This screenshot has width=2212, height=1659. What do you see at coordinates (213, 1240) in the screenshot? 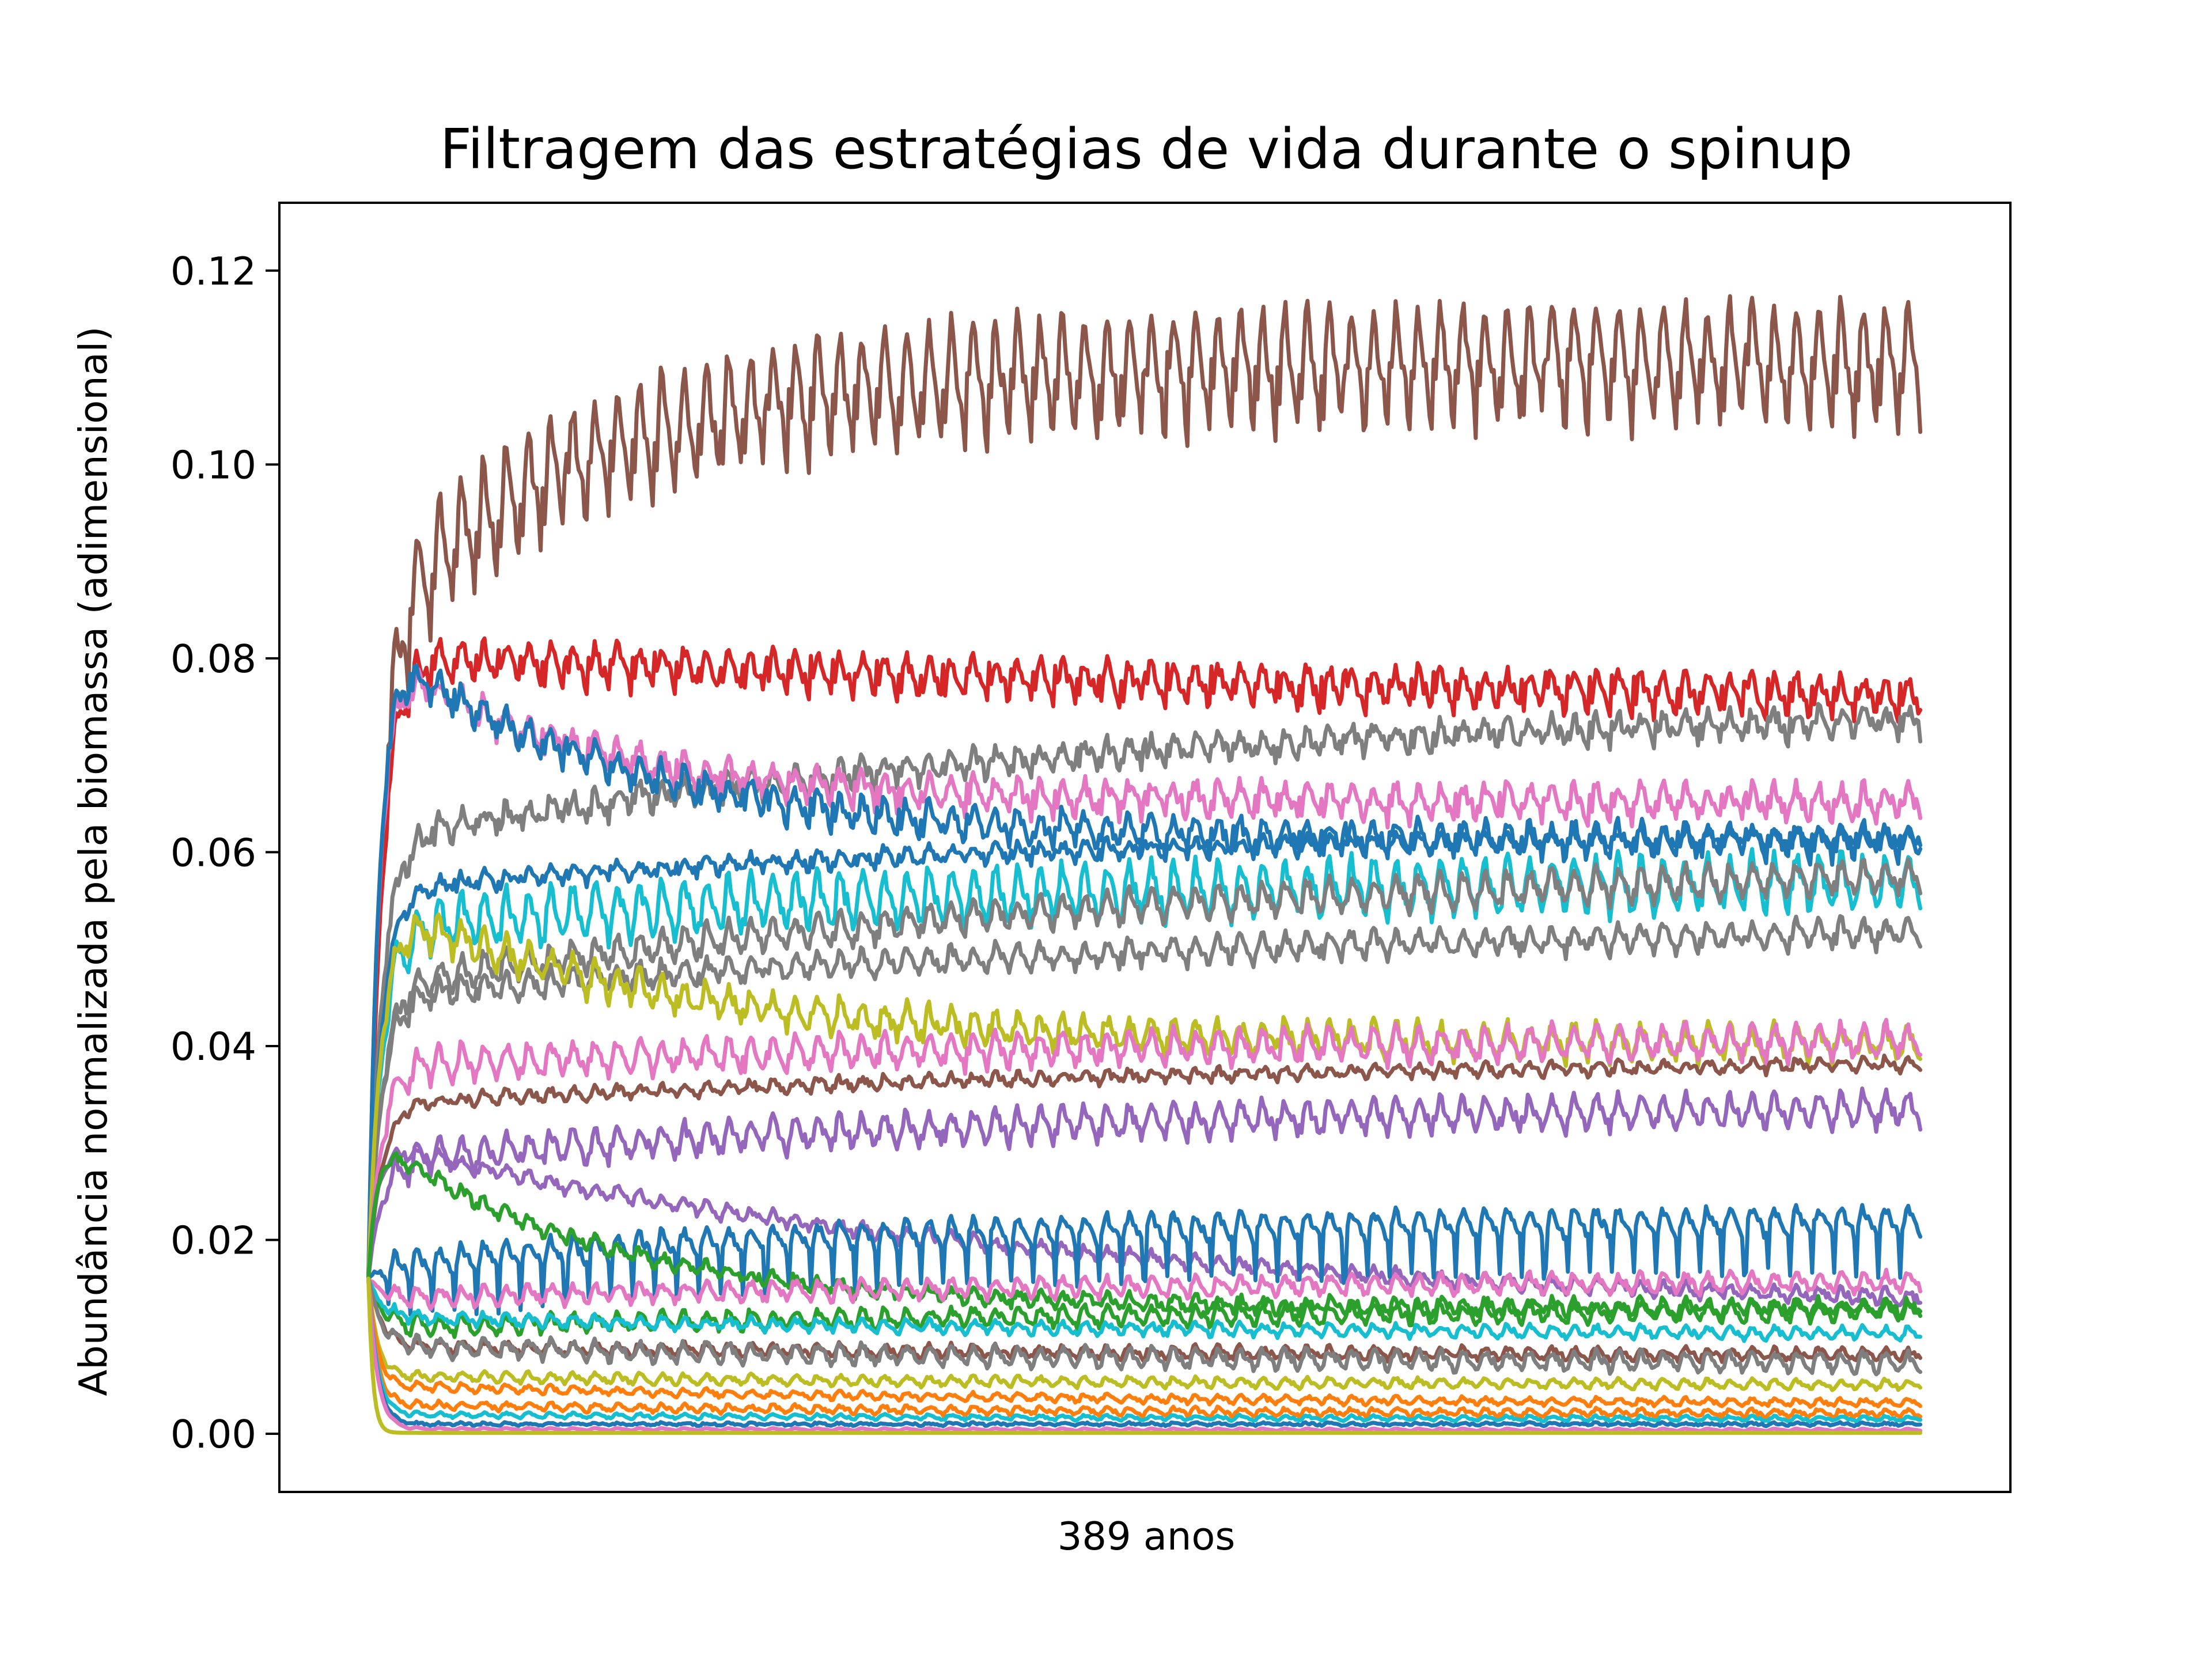
I see `y-tick-label: 0.02` at bounding box center [213, 1240].